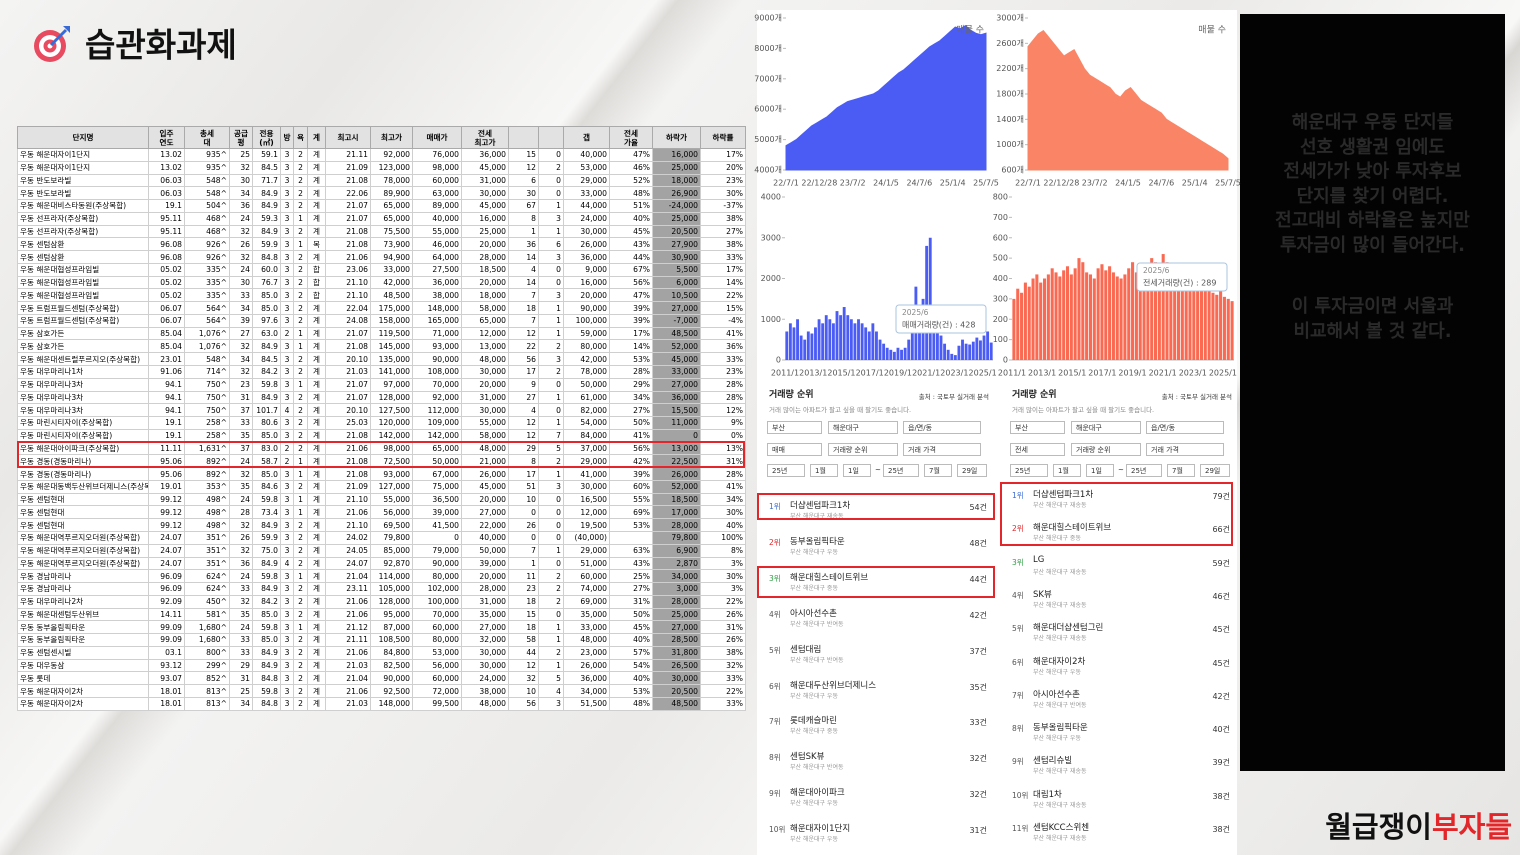  I want to click on complex-location: 부산 해운대구 재송동, so click(1060, 838).